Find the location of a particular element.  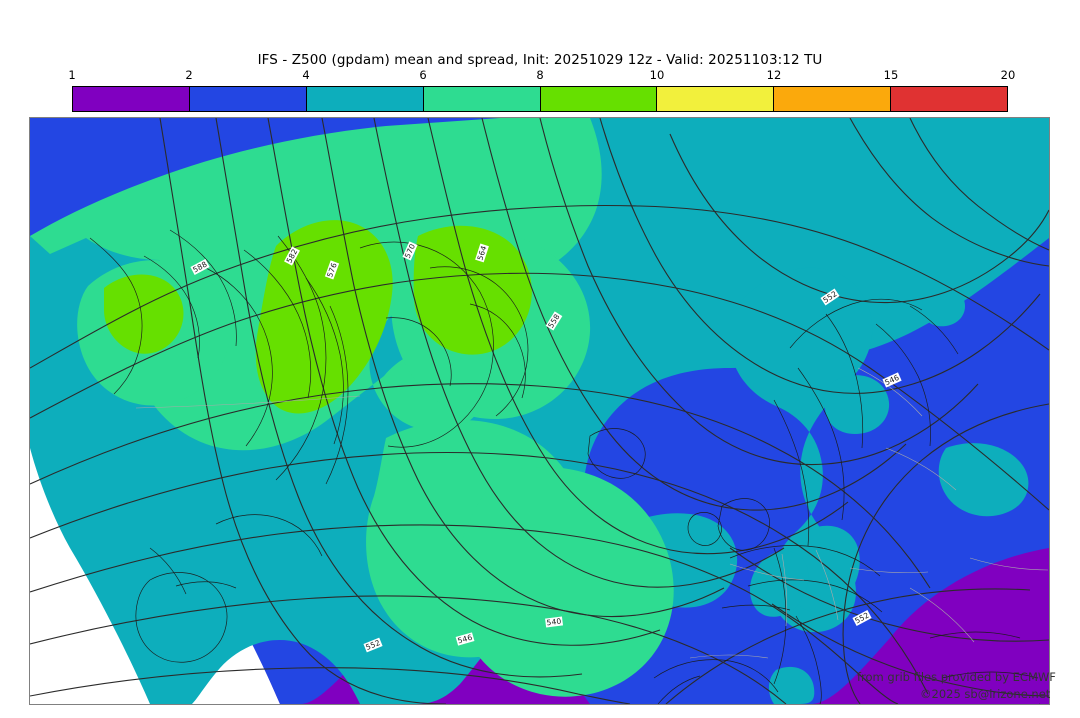

colorbar-tick-6: 6 is located at coordinates (423, 75).